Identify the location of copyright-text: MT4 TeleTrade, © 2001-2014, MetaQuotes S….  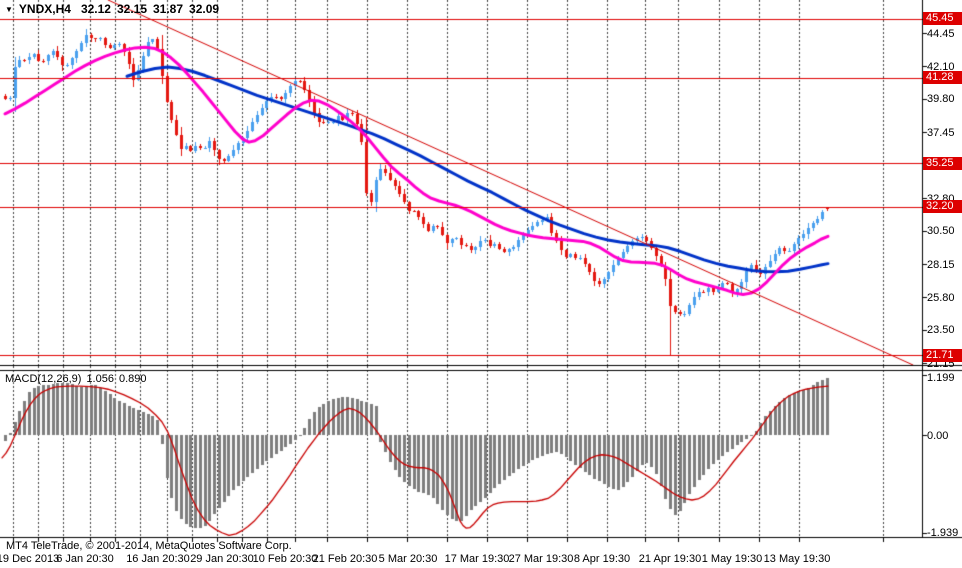
(149, 546).